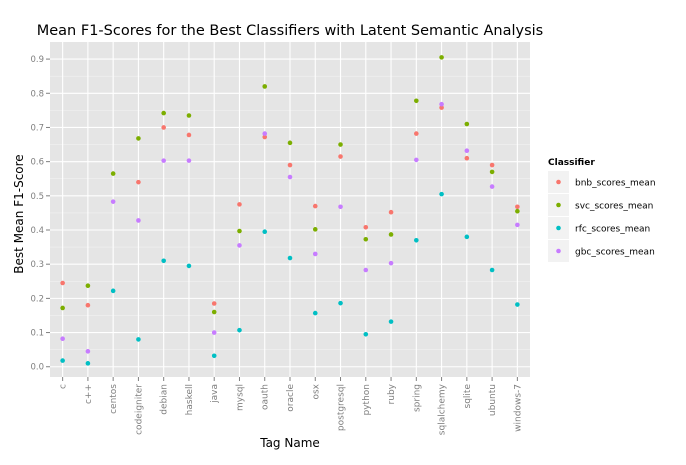  Describe the element at coordinates (37, 299) in the screenshot. I see `y-tick-label: 0.2` at that location.